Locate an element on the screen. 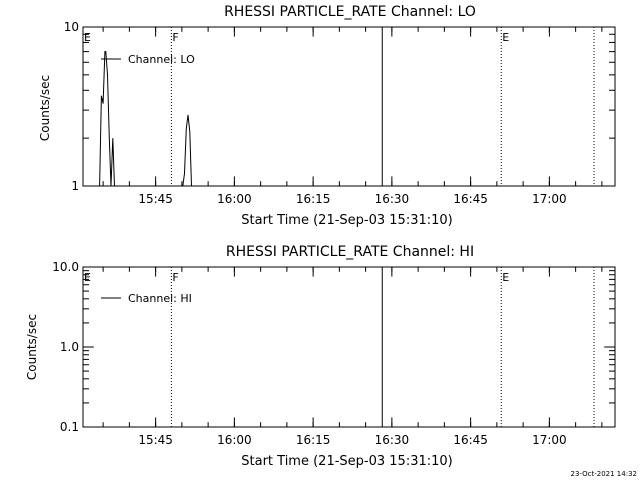 The width and height of the screenshot is (640, 480). y-tick-label: 1 is located at coordinates (75, 186).